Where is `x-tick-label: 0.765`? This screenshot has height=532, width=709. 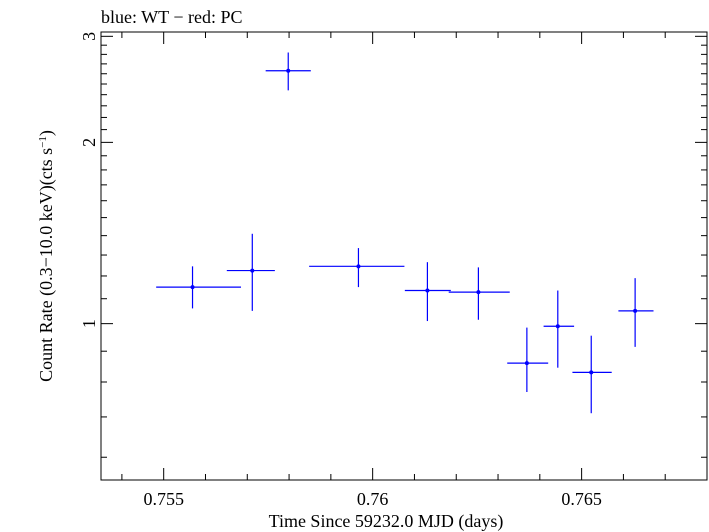 x-tick-label: 0.765 is located at coordinates (581, 499).